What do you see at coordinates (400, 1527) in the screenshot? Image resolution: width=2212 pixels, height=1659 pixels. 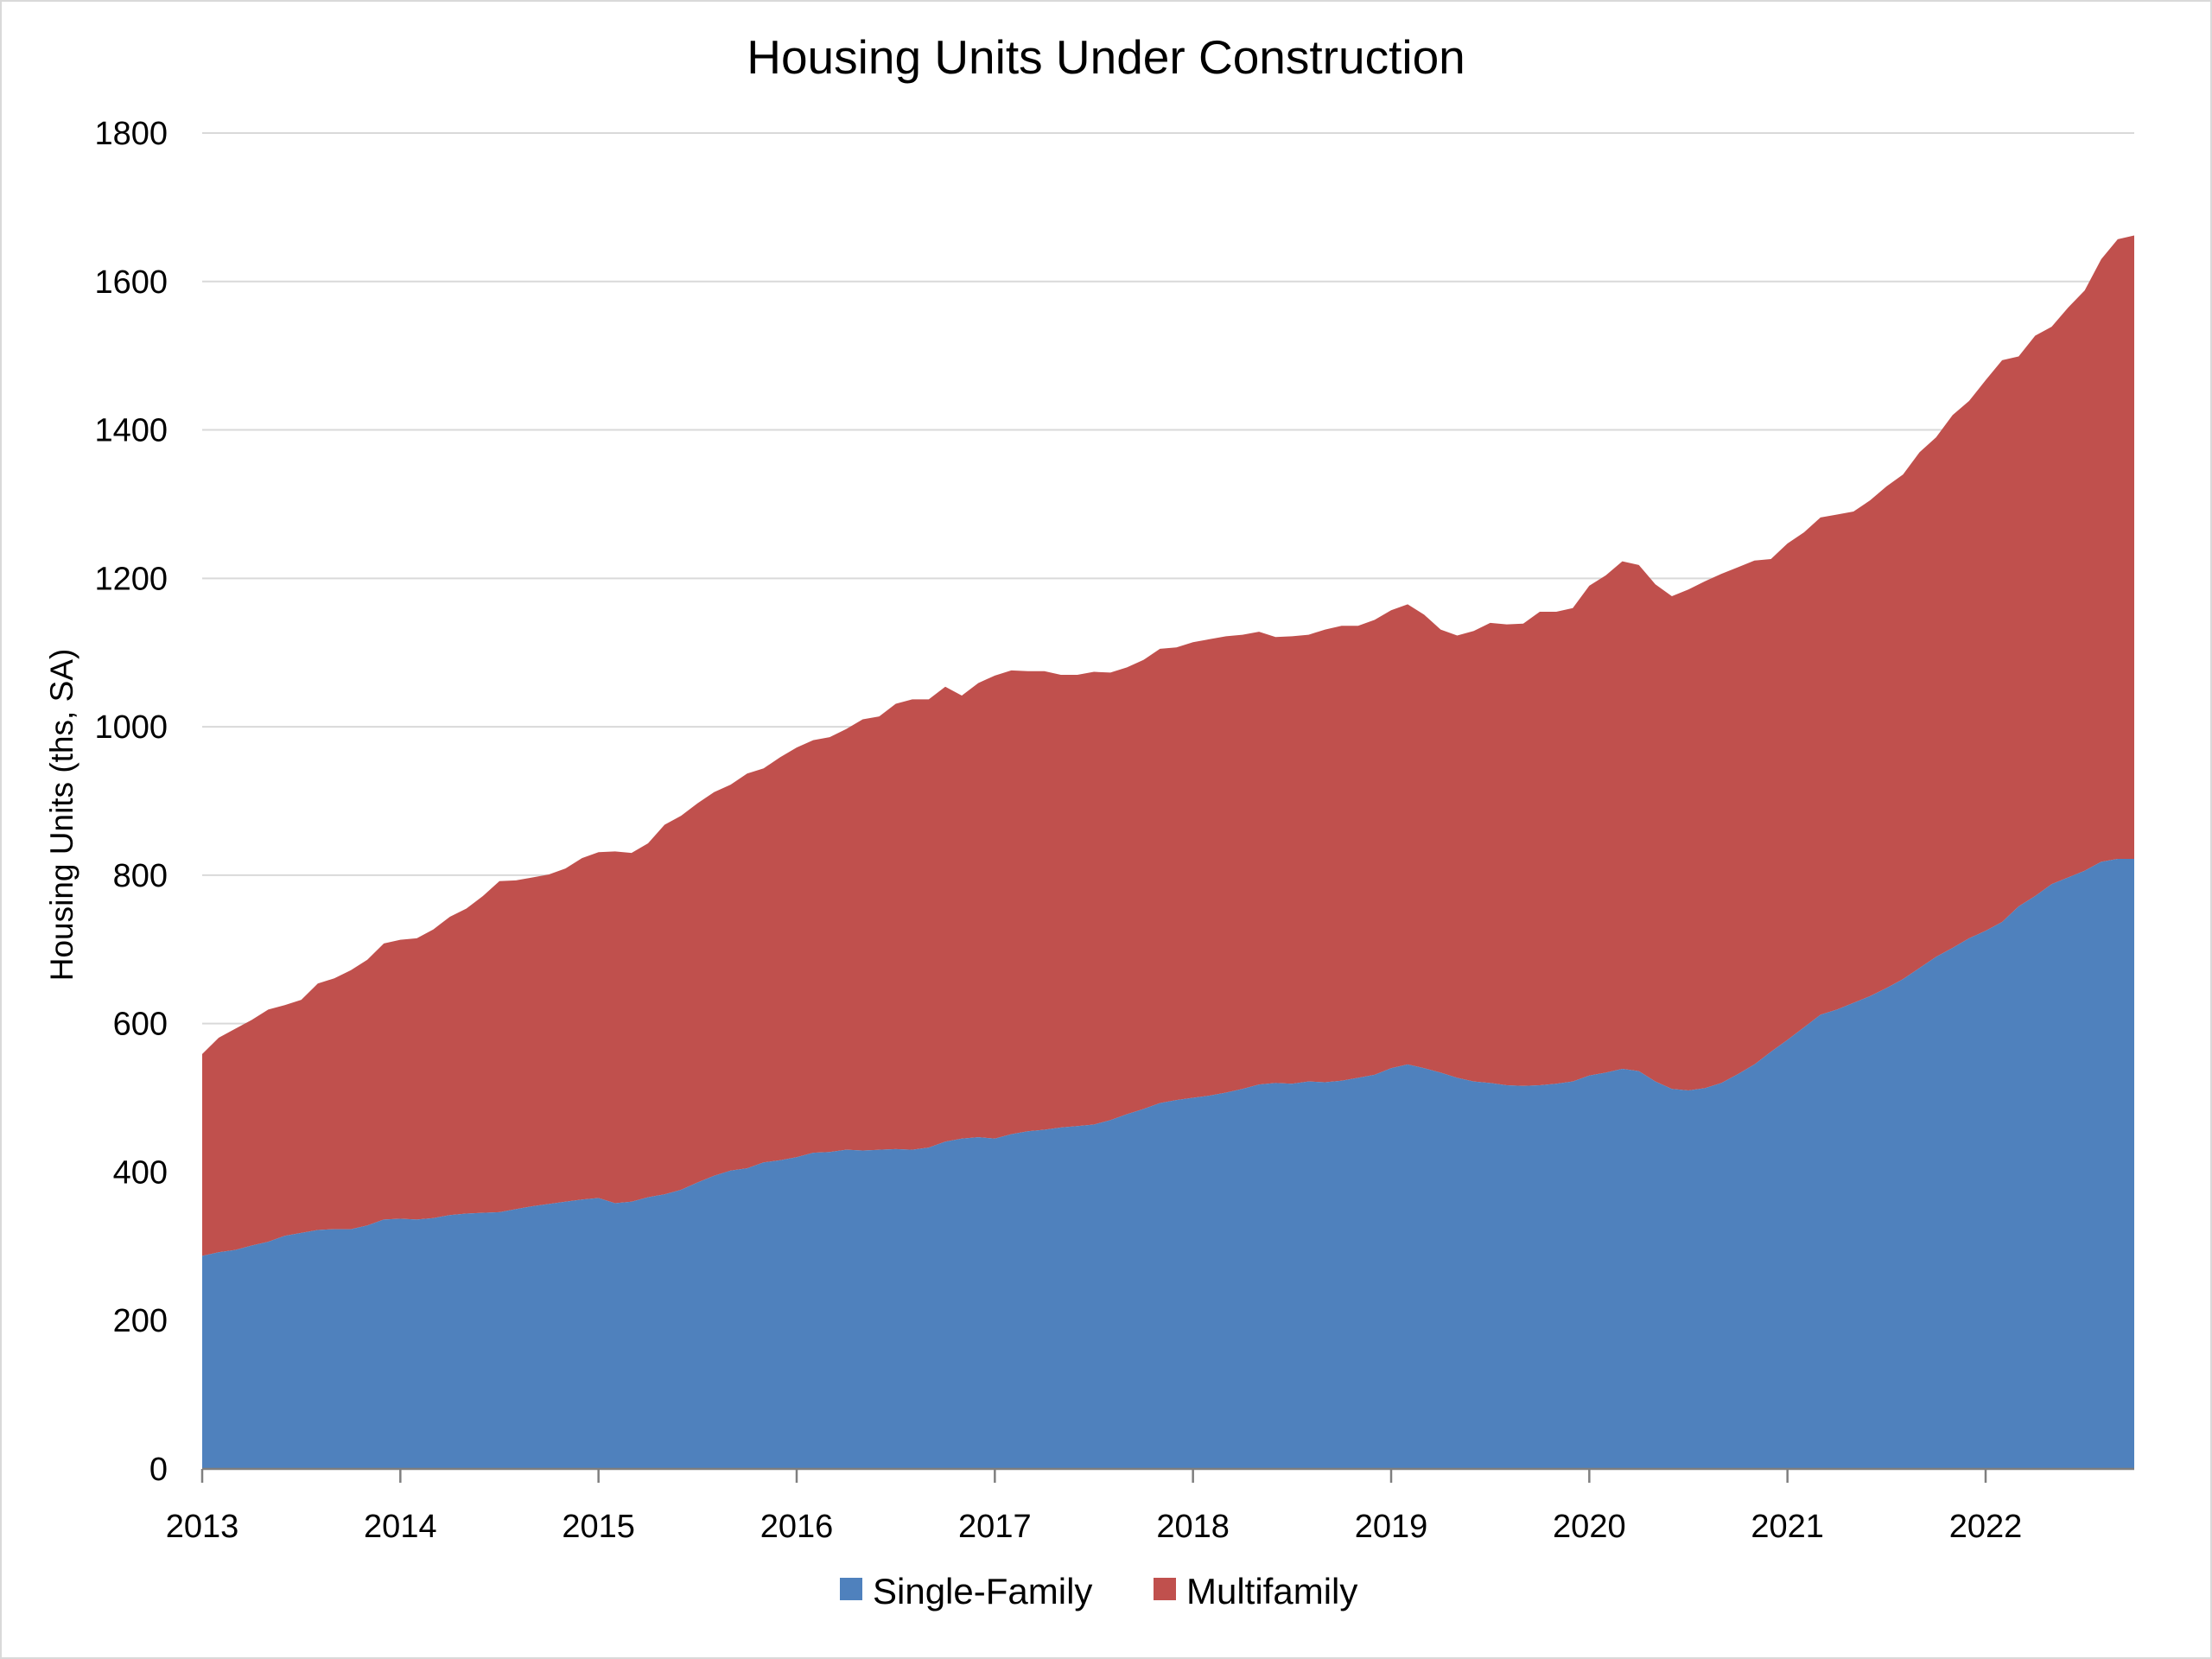 I see `x-tick-label: 2014` at bounding box center [400, 1527].